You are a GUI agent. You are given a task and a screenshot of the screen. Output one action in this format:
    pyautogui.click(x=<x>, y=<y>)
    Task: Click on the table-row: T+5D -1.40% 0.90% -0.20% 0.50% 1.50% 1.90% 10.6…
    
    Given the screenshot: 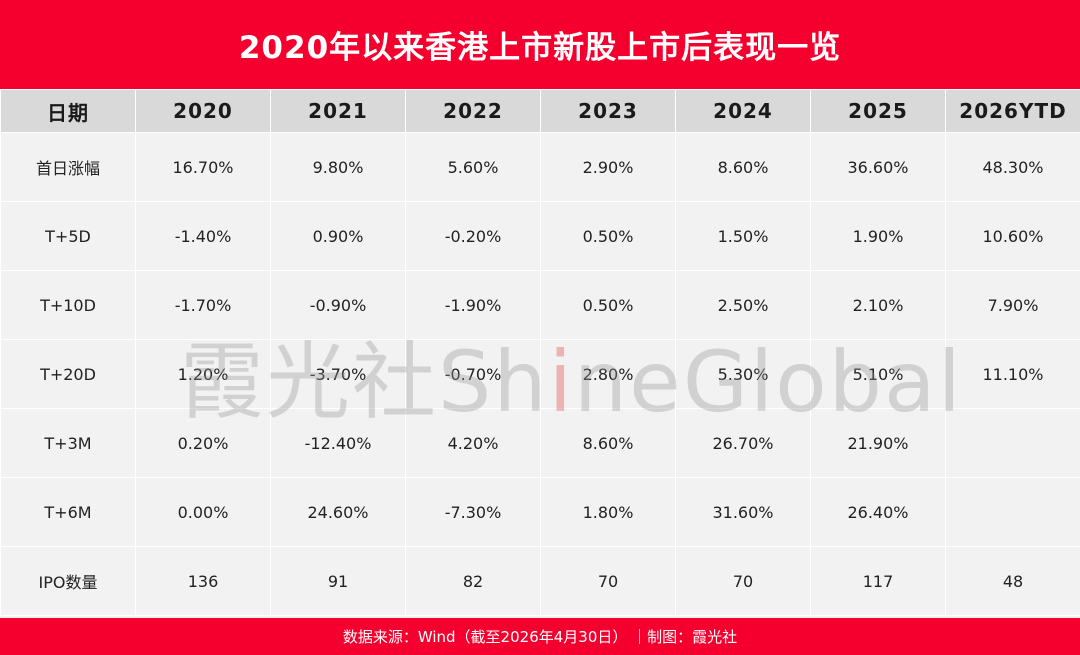 What is the action you would take?
    pyautogui.click(x=540, y=236)
    